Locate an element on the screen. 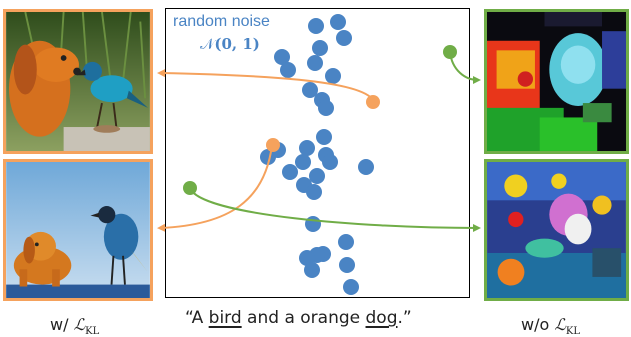  left-caption-prefix: w/ is located at coordinates (59, 324).